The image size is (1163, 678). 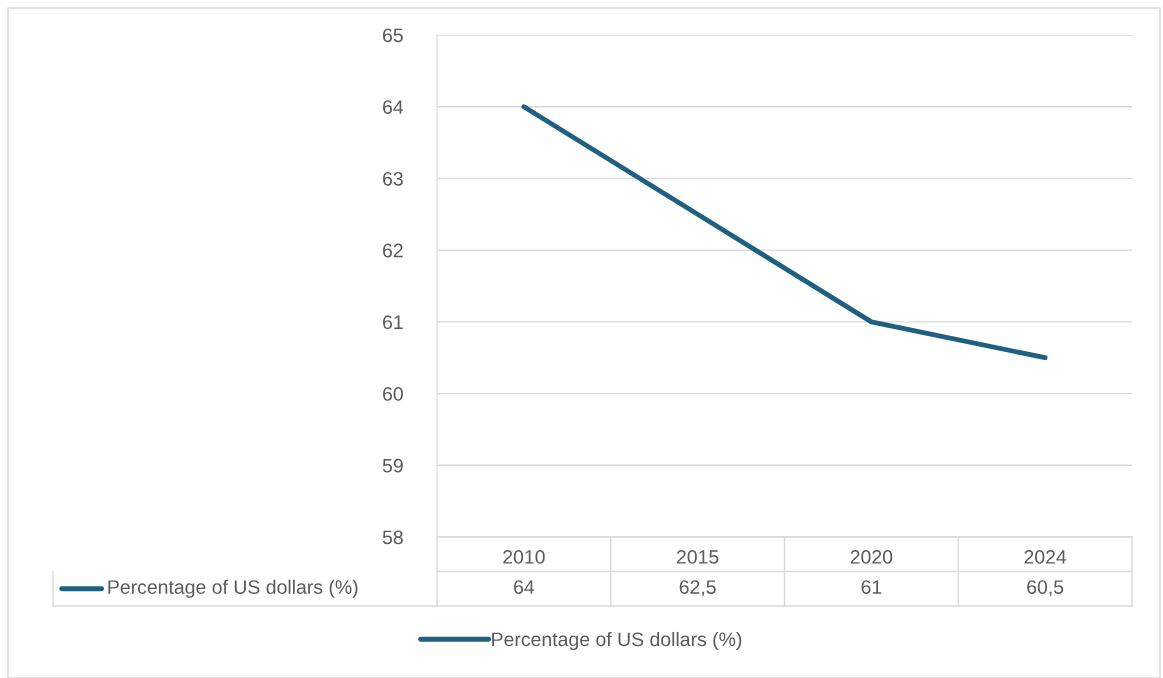 I want to click on legend-label: Percentage of US dollars (%), so click(x=617, y=641).